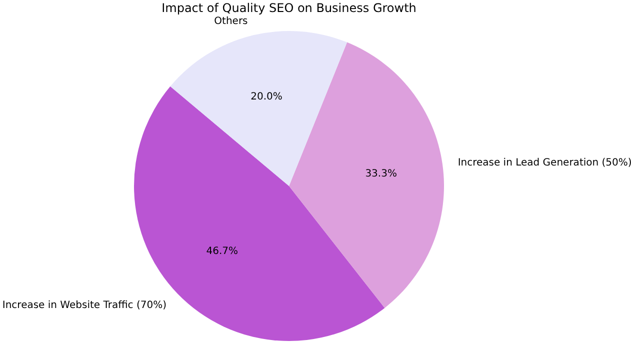 The width and height of the screenshot is (631, 345). Describe the element at coordinates (231, 22) in the screenshot. I see `slice-label: Others` at that location.